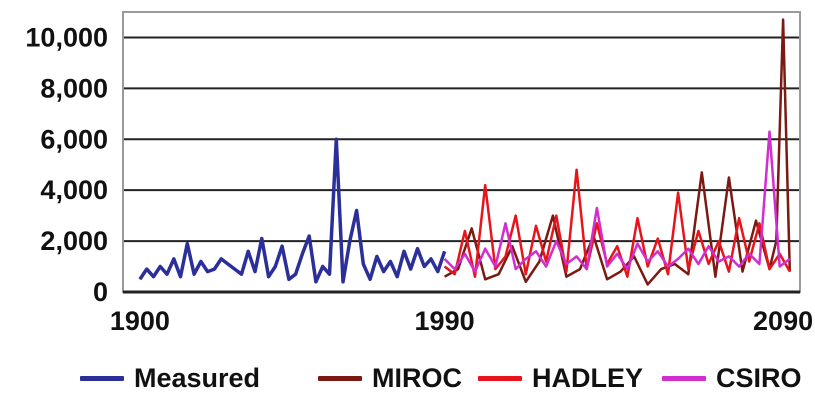 The height and width of the screenshot is (395, 815). Describe the element at coordinates (66, 164) in the screenshot. I see `y-axis: 0 2,000 4,000 6,000 8,000 10,000` at that location.